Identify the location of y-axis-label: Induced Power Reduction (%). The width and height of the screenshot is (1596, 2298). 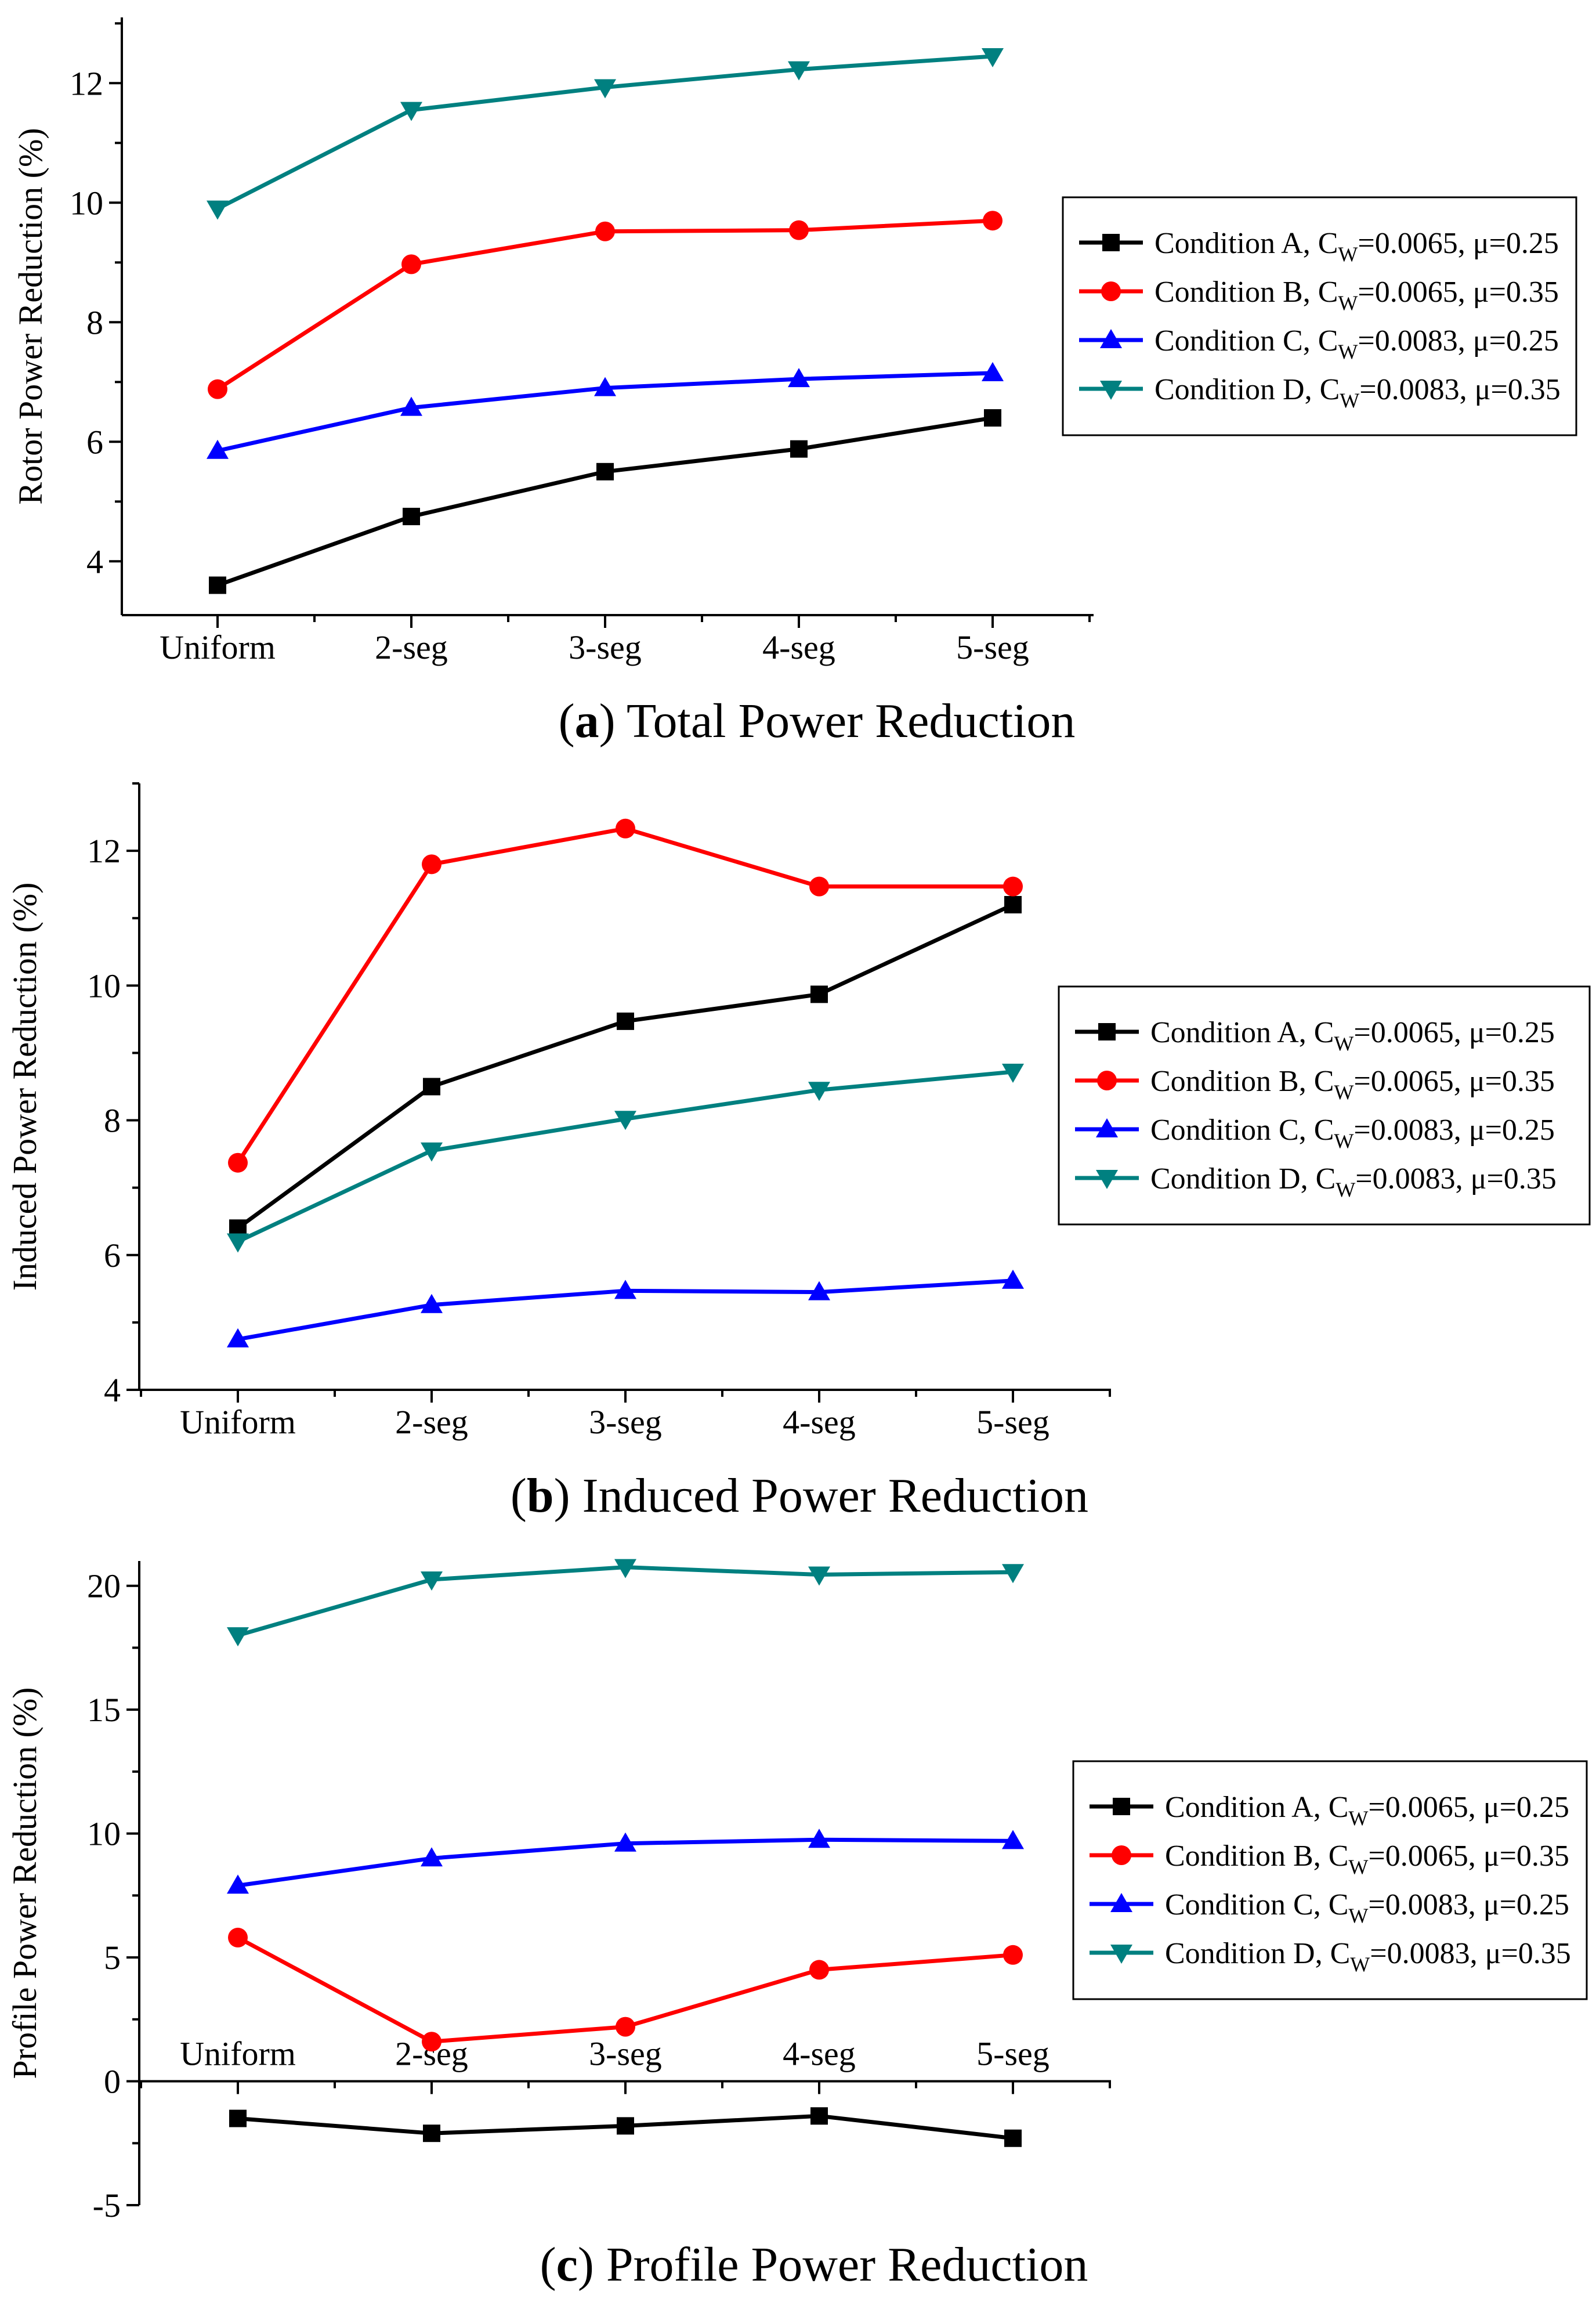
(25, 1087).